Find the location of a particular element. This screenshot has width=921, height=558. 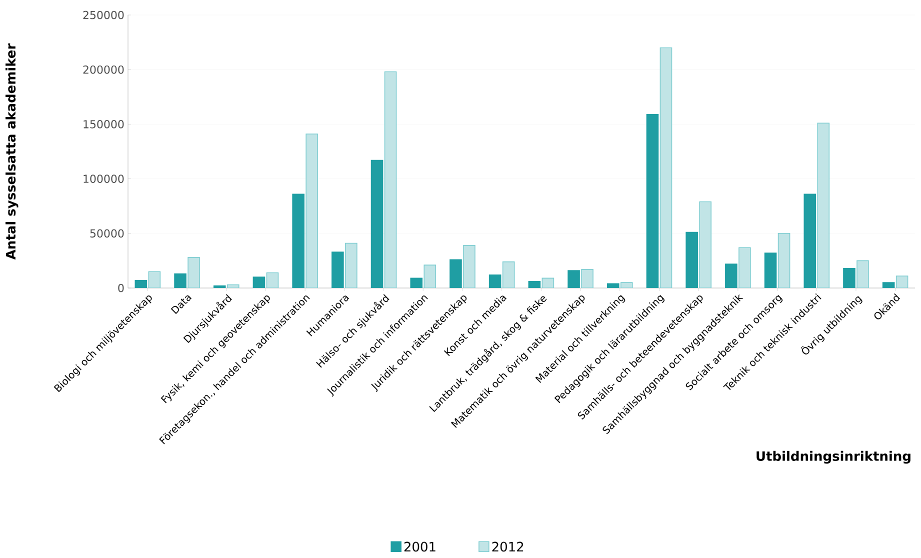

y-tick-label: 50000 is located at coordinates (107, 233).